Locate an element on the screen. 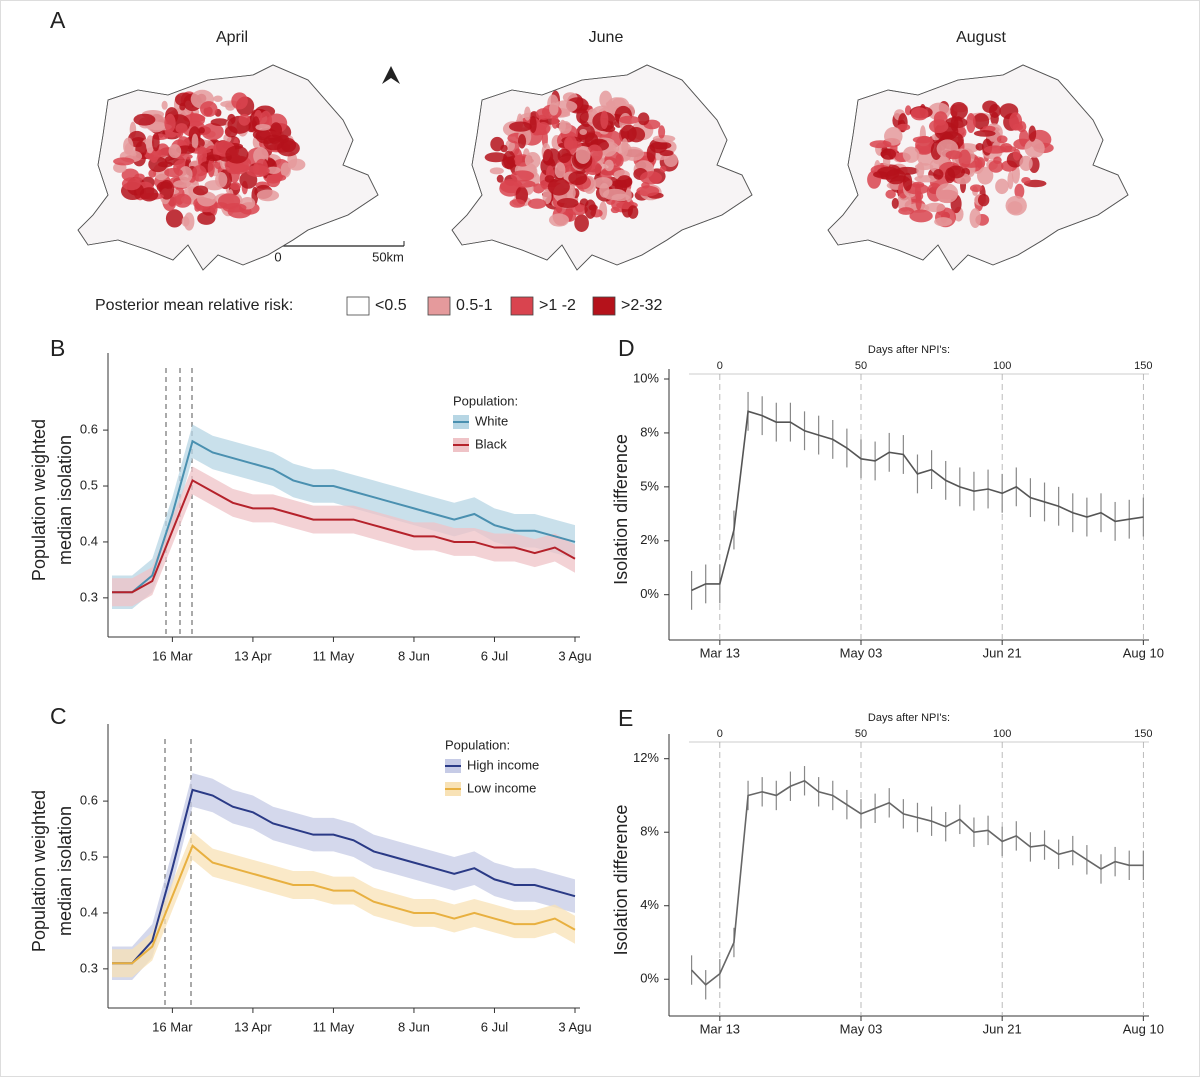 This screenshot has height=1077, width=1200. panel-letter: D is located at coordinates (626, 348).